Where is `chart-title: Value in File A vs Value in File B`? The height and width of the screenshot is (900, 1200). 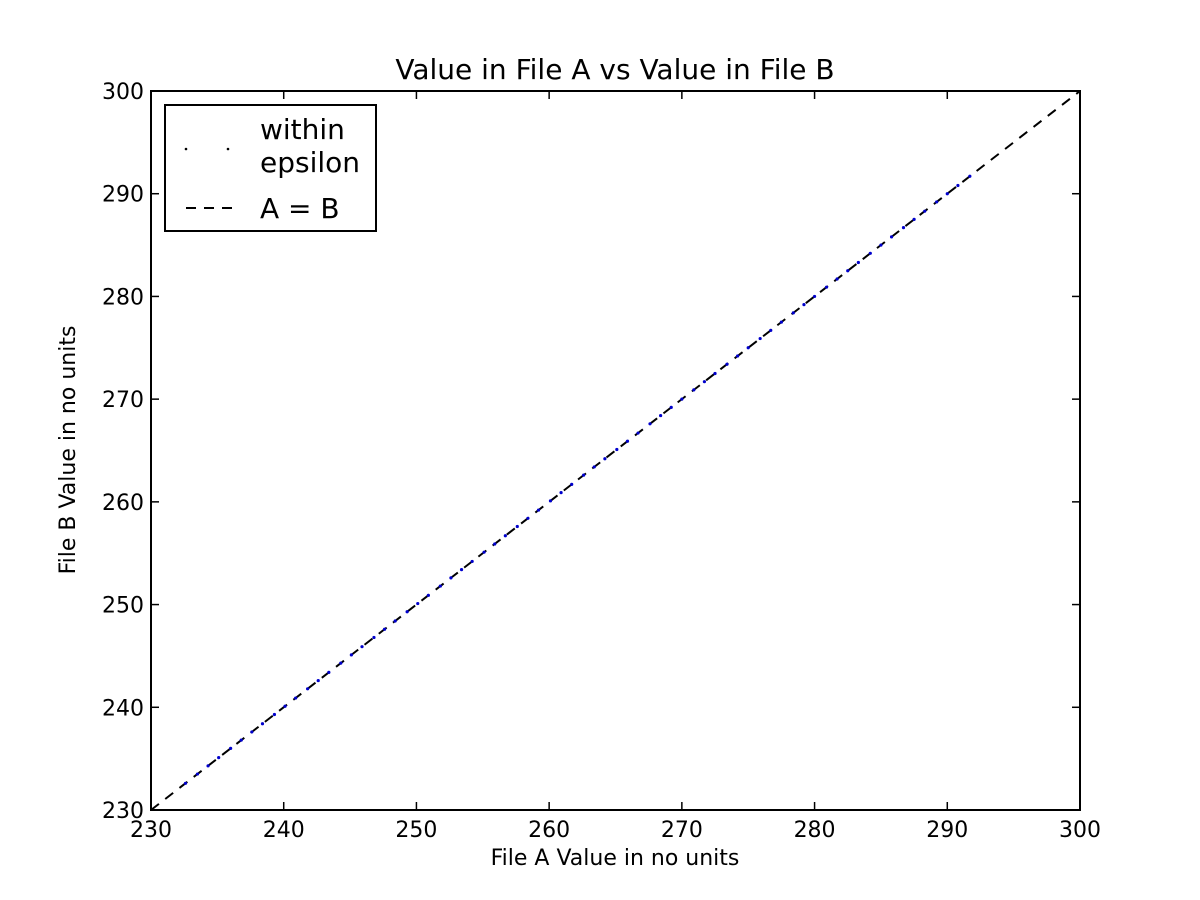 chart-title: Value in File A vs Value in File B is located at coordinates (614, 69).